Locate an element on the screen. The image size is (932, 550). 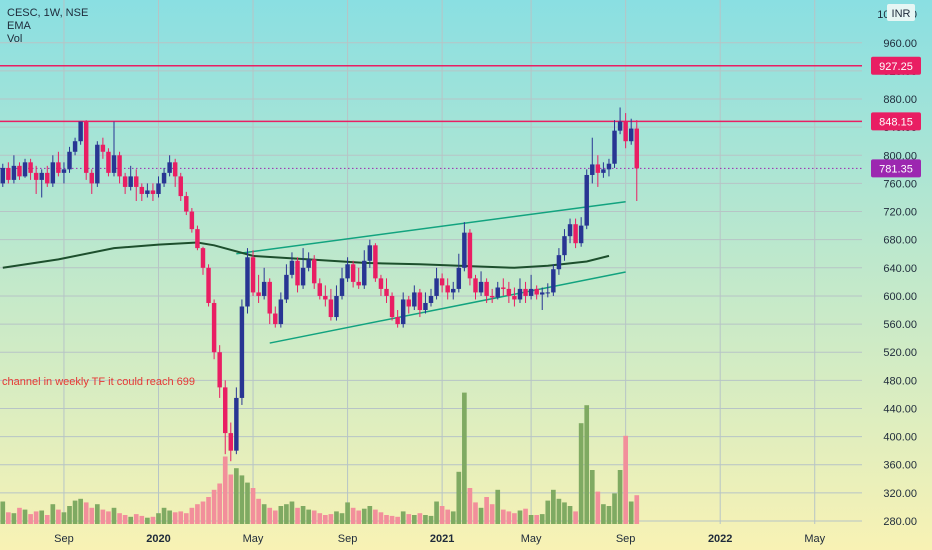
x-tick-label: May is located at coordinates (253, 539).